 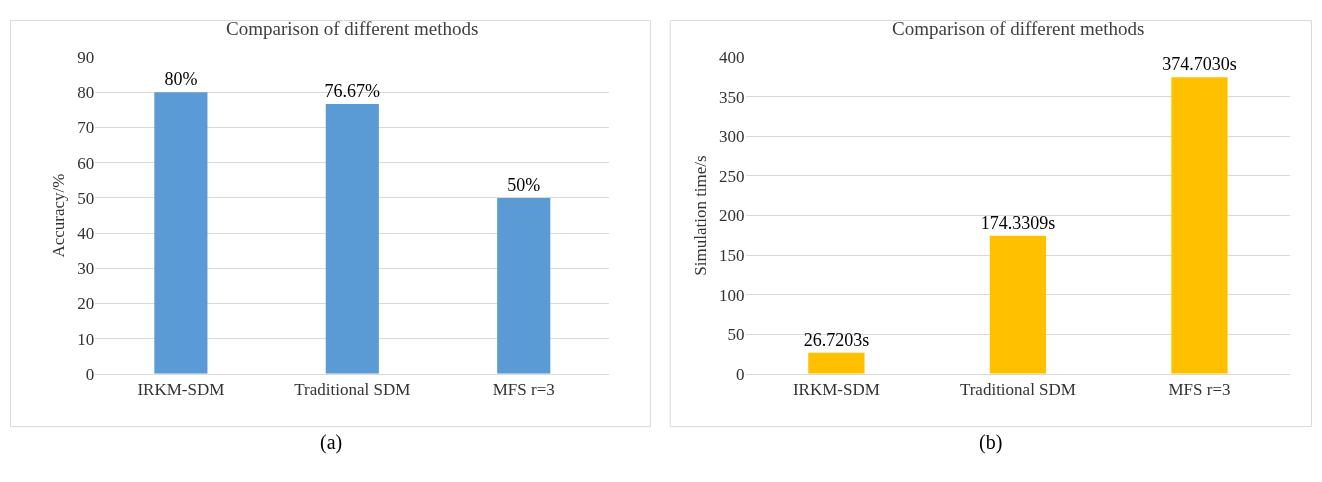 What do you see at coordinates (181, 79) in the screenshot?
I see `data-label: 80%` at bounding box center [181, 79].